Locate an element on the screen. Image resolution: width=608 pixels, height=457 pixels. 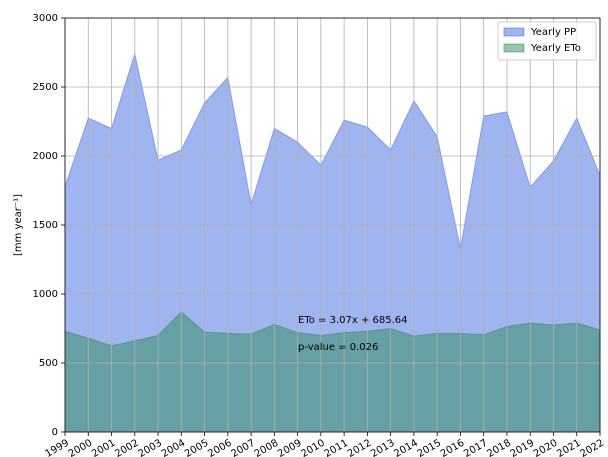
x-tick-label: 2014 is located at coordinates (406, 447).